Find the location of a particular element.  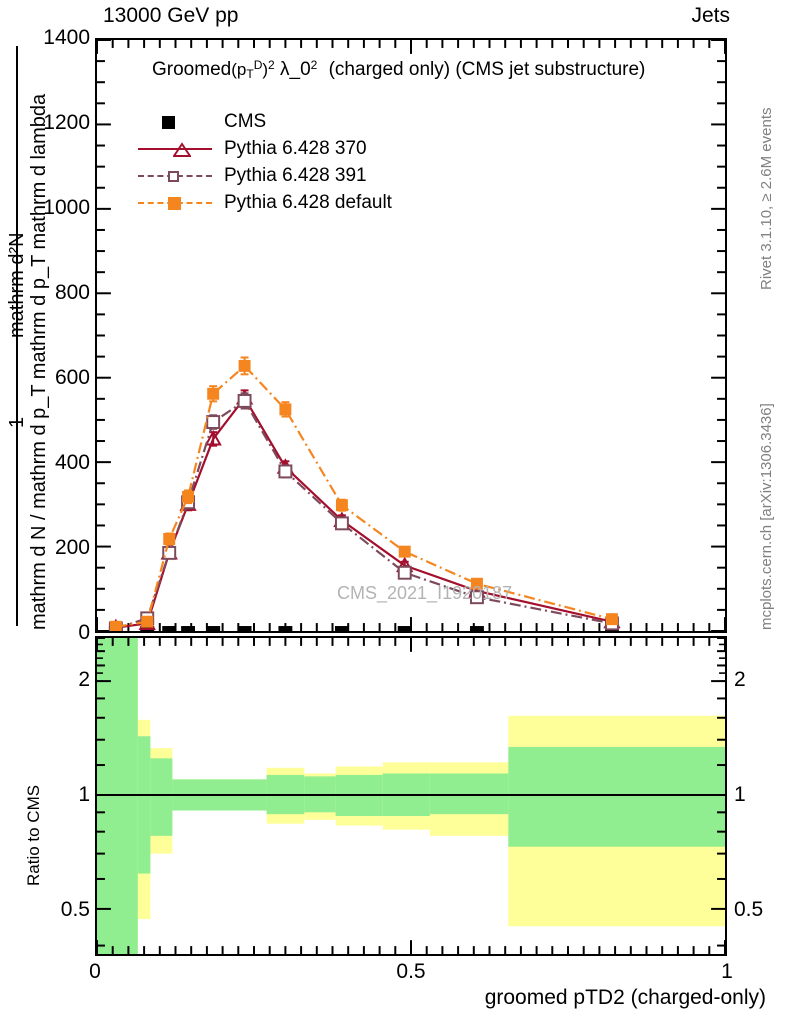

ratio-ytick-label-right: 0.5 is located at coordinates (749, 910).